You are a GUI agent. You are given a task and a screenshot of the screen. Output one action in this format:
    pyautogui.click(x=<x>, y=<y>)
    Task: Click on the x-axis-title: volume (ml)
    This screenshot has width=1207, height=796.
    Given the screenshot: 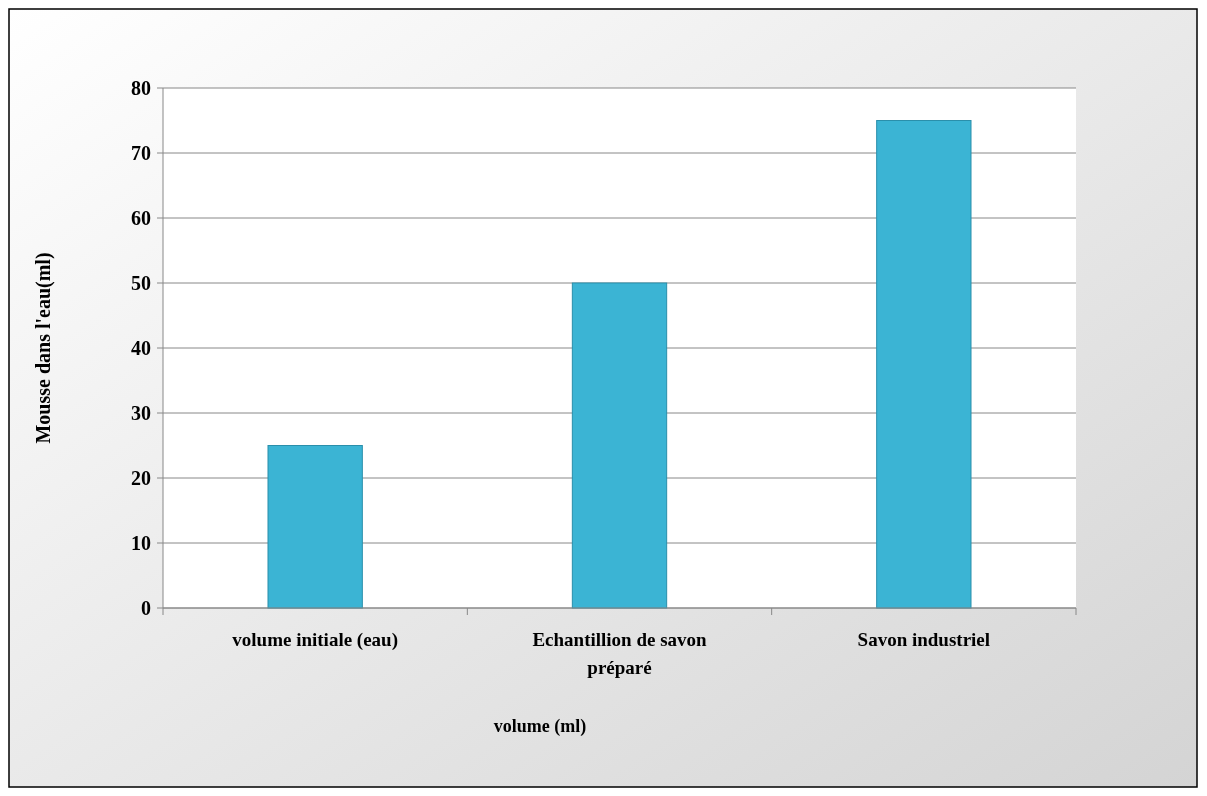 What is the action you would take?
    pyautogui.click(x=540, y=726)
    